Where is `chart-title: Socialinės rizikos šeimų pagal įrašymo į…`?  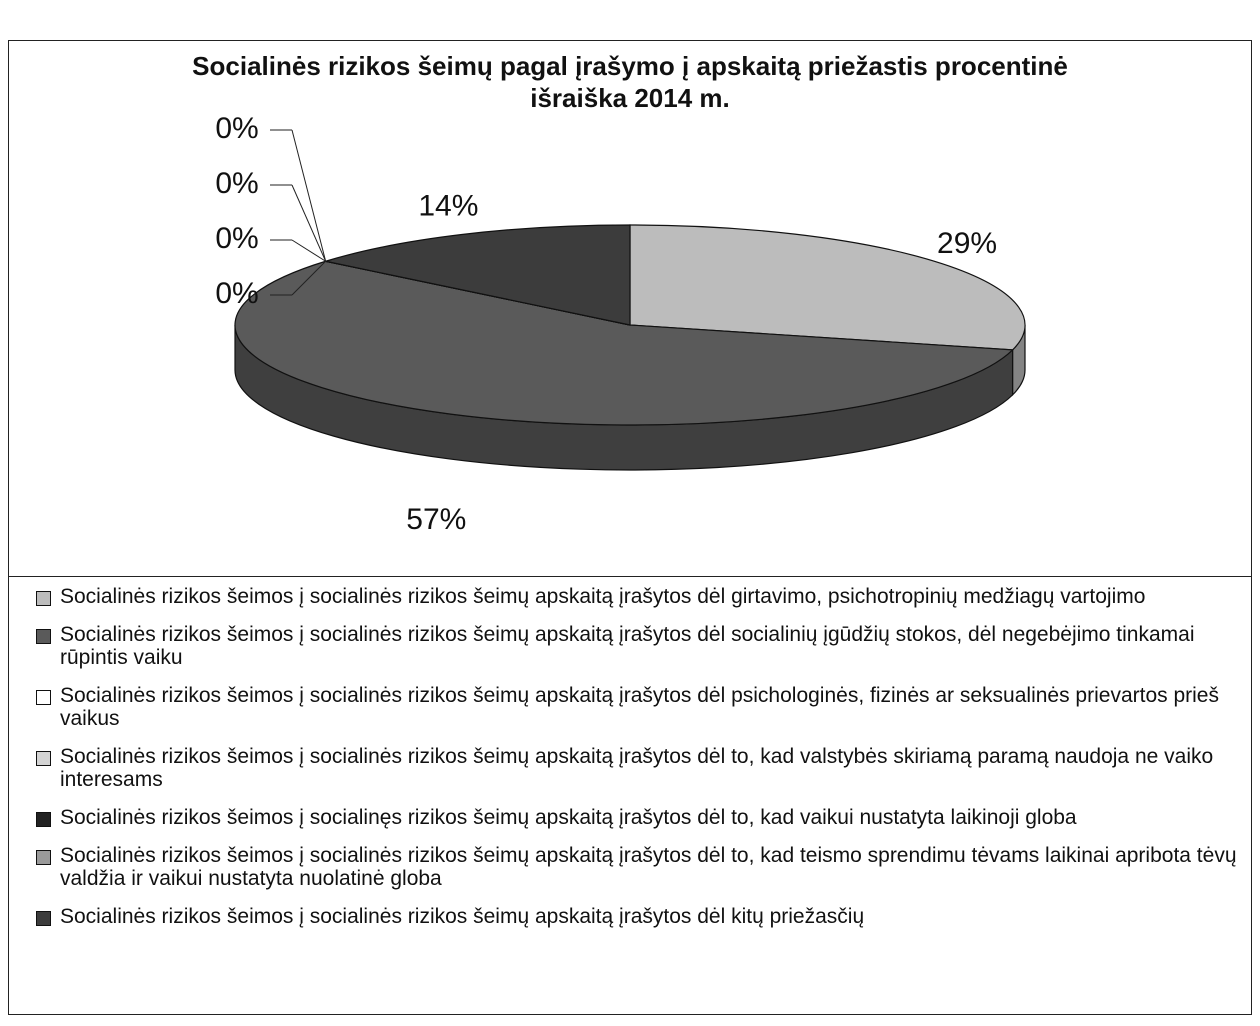 chart-title: Socialinės rizikos šeimų pagal įrašymo į… is located at coordinates (630, 82).